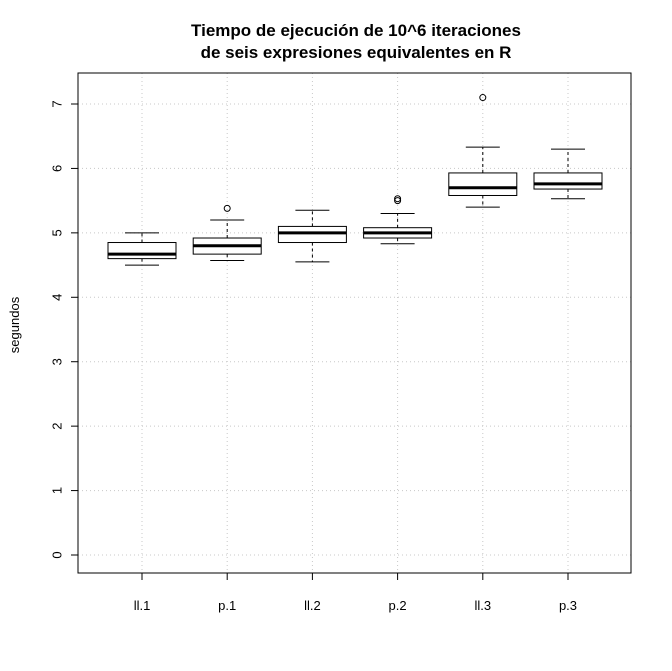 The image size is (672, 671). Describe the element at coordinates (227, 605) in the screenshot. I see `x-tick-label-1: p.1` at that location.